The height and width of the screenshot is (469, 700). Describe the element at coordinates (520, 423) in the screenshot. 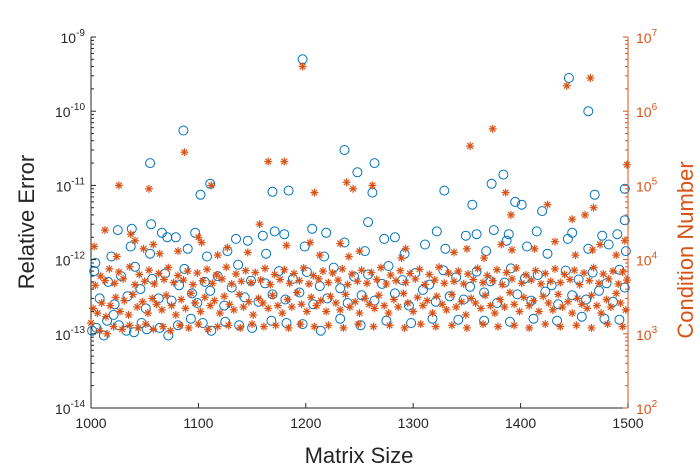

I see `x-tick-label: 1400` at that location.